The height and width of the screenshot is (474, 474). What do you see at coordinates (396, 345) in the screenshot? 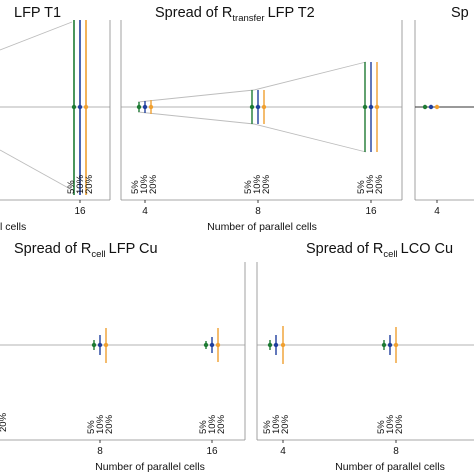
I see `panel-5-point-x8-20pct` at bounding box center [396, 345].